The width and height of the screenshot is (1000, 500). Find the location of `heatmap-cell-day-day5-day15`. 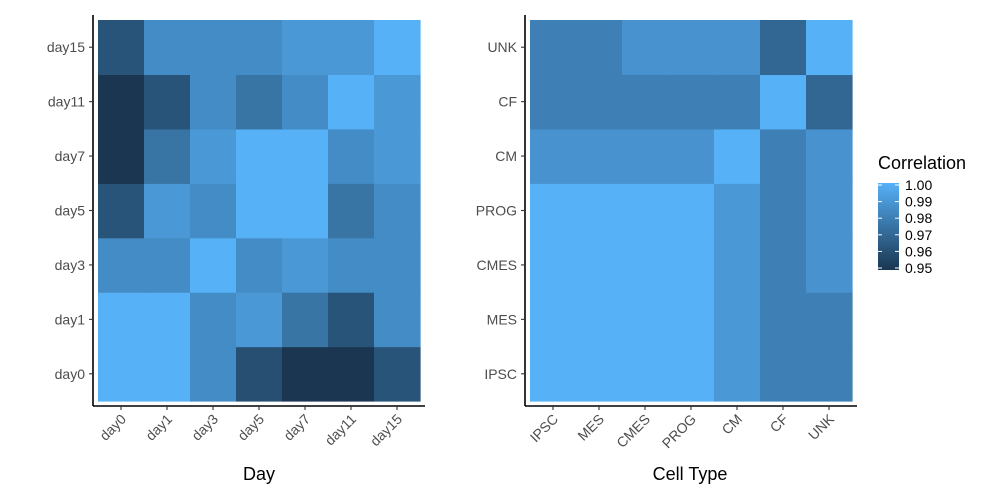

heatmap-cell-day-day5-day15 is located at coordinates (397, 211).